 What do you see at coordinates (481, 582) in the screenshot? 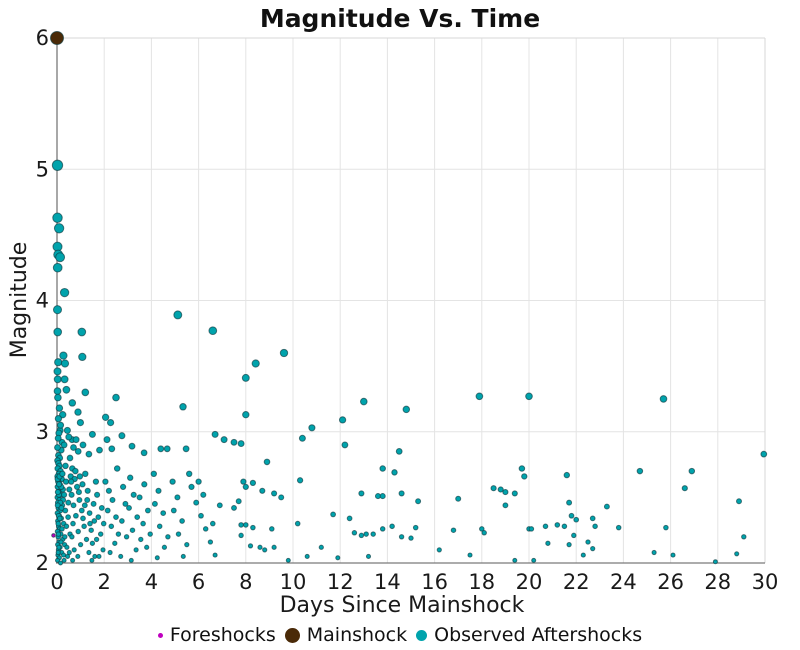
I see `x-tick-label: 18` at bounding box center [481, 582].